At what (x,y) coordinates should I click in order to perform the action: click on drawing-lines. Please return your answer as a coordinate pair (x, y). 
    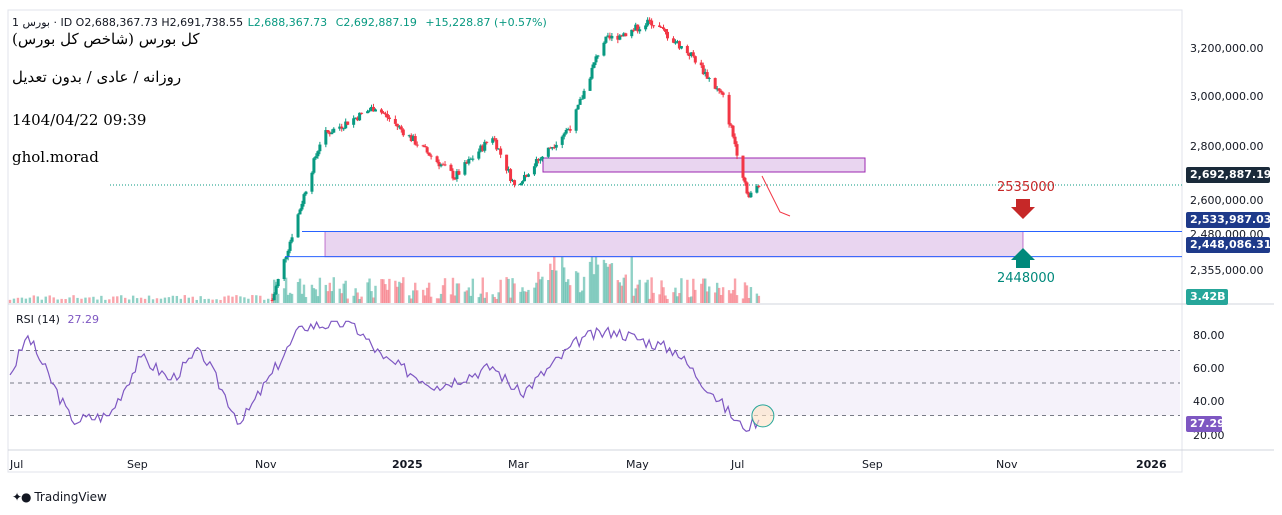
    Looking at the image, I should click on (733, 221).